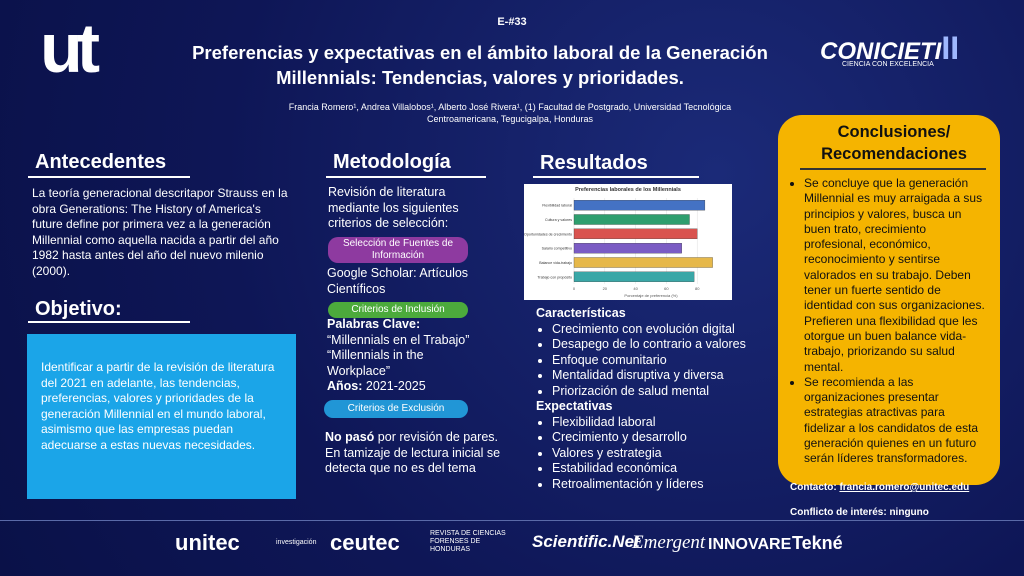  Describe the element at coordinates (296, 542) in the screenshot. I see `footer-logo: investigación` at that location.